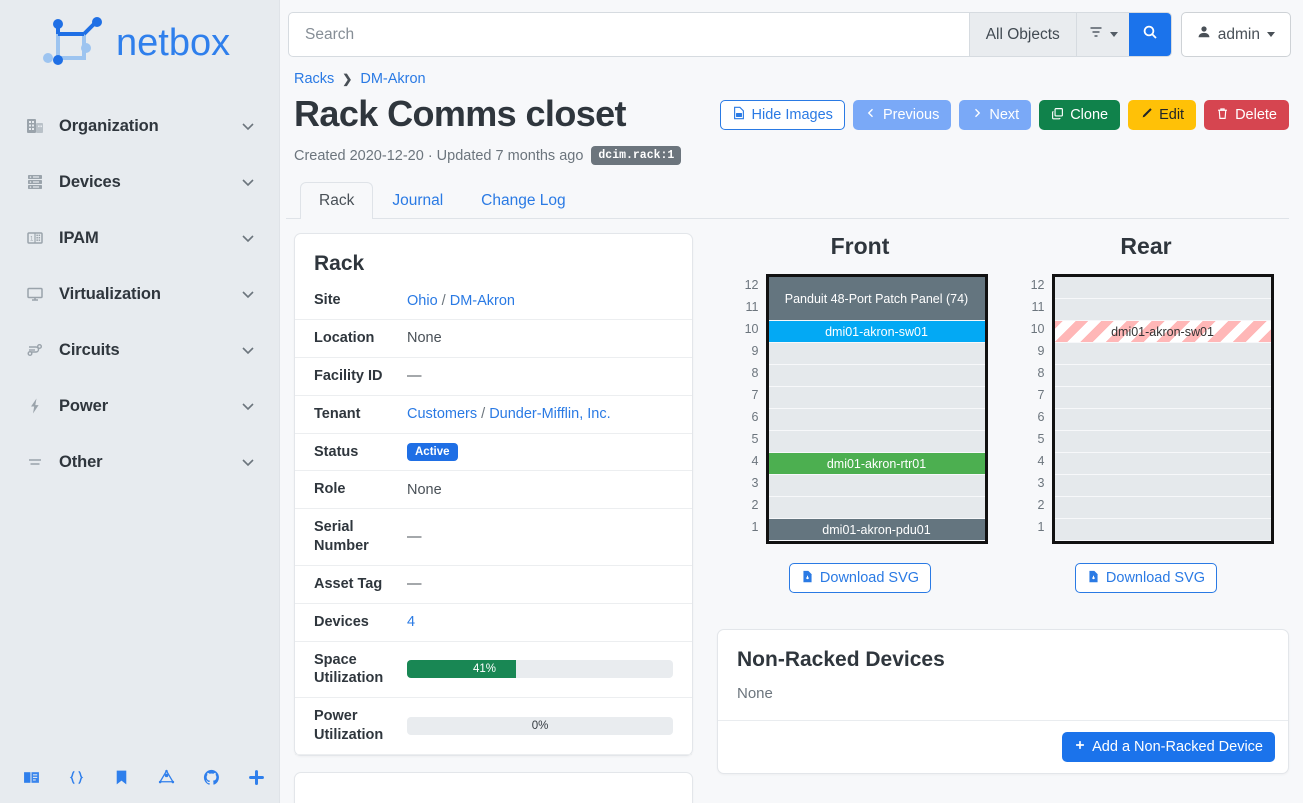 This screenshot has width=1303, height=803. I want to click on rack-unit-number: 11, so click(1038, 307).